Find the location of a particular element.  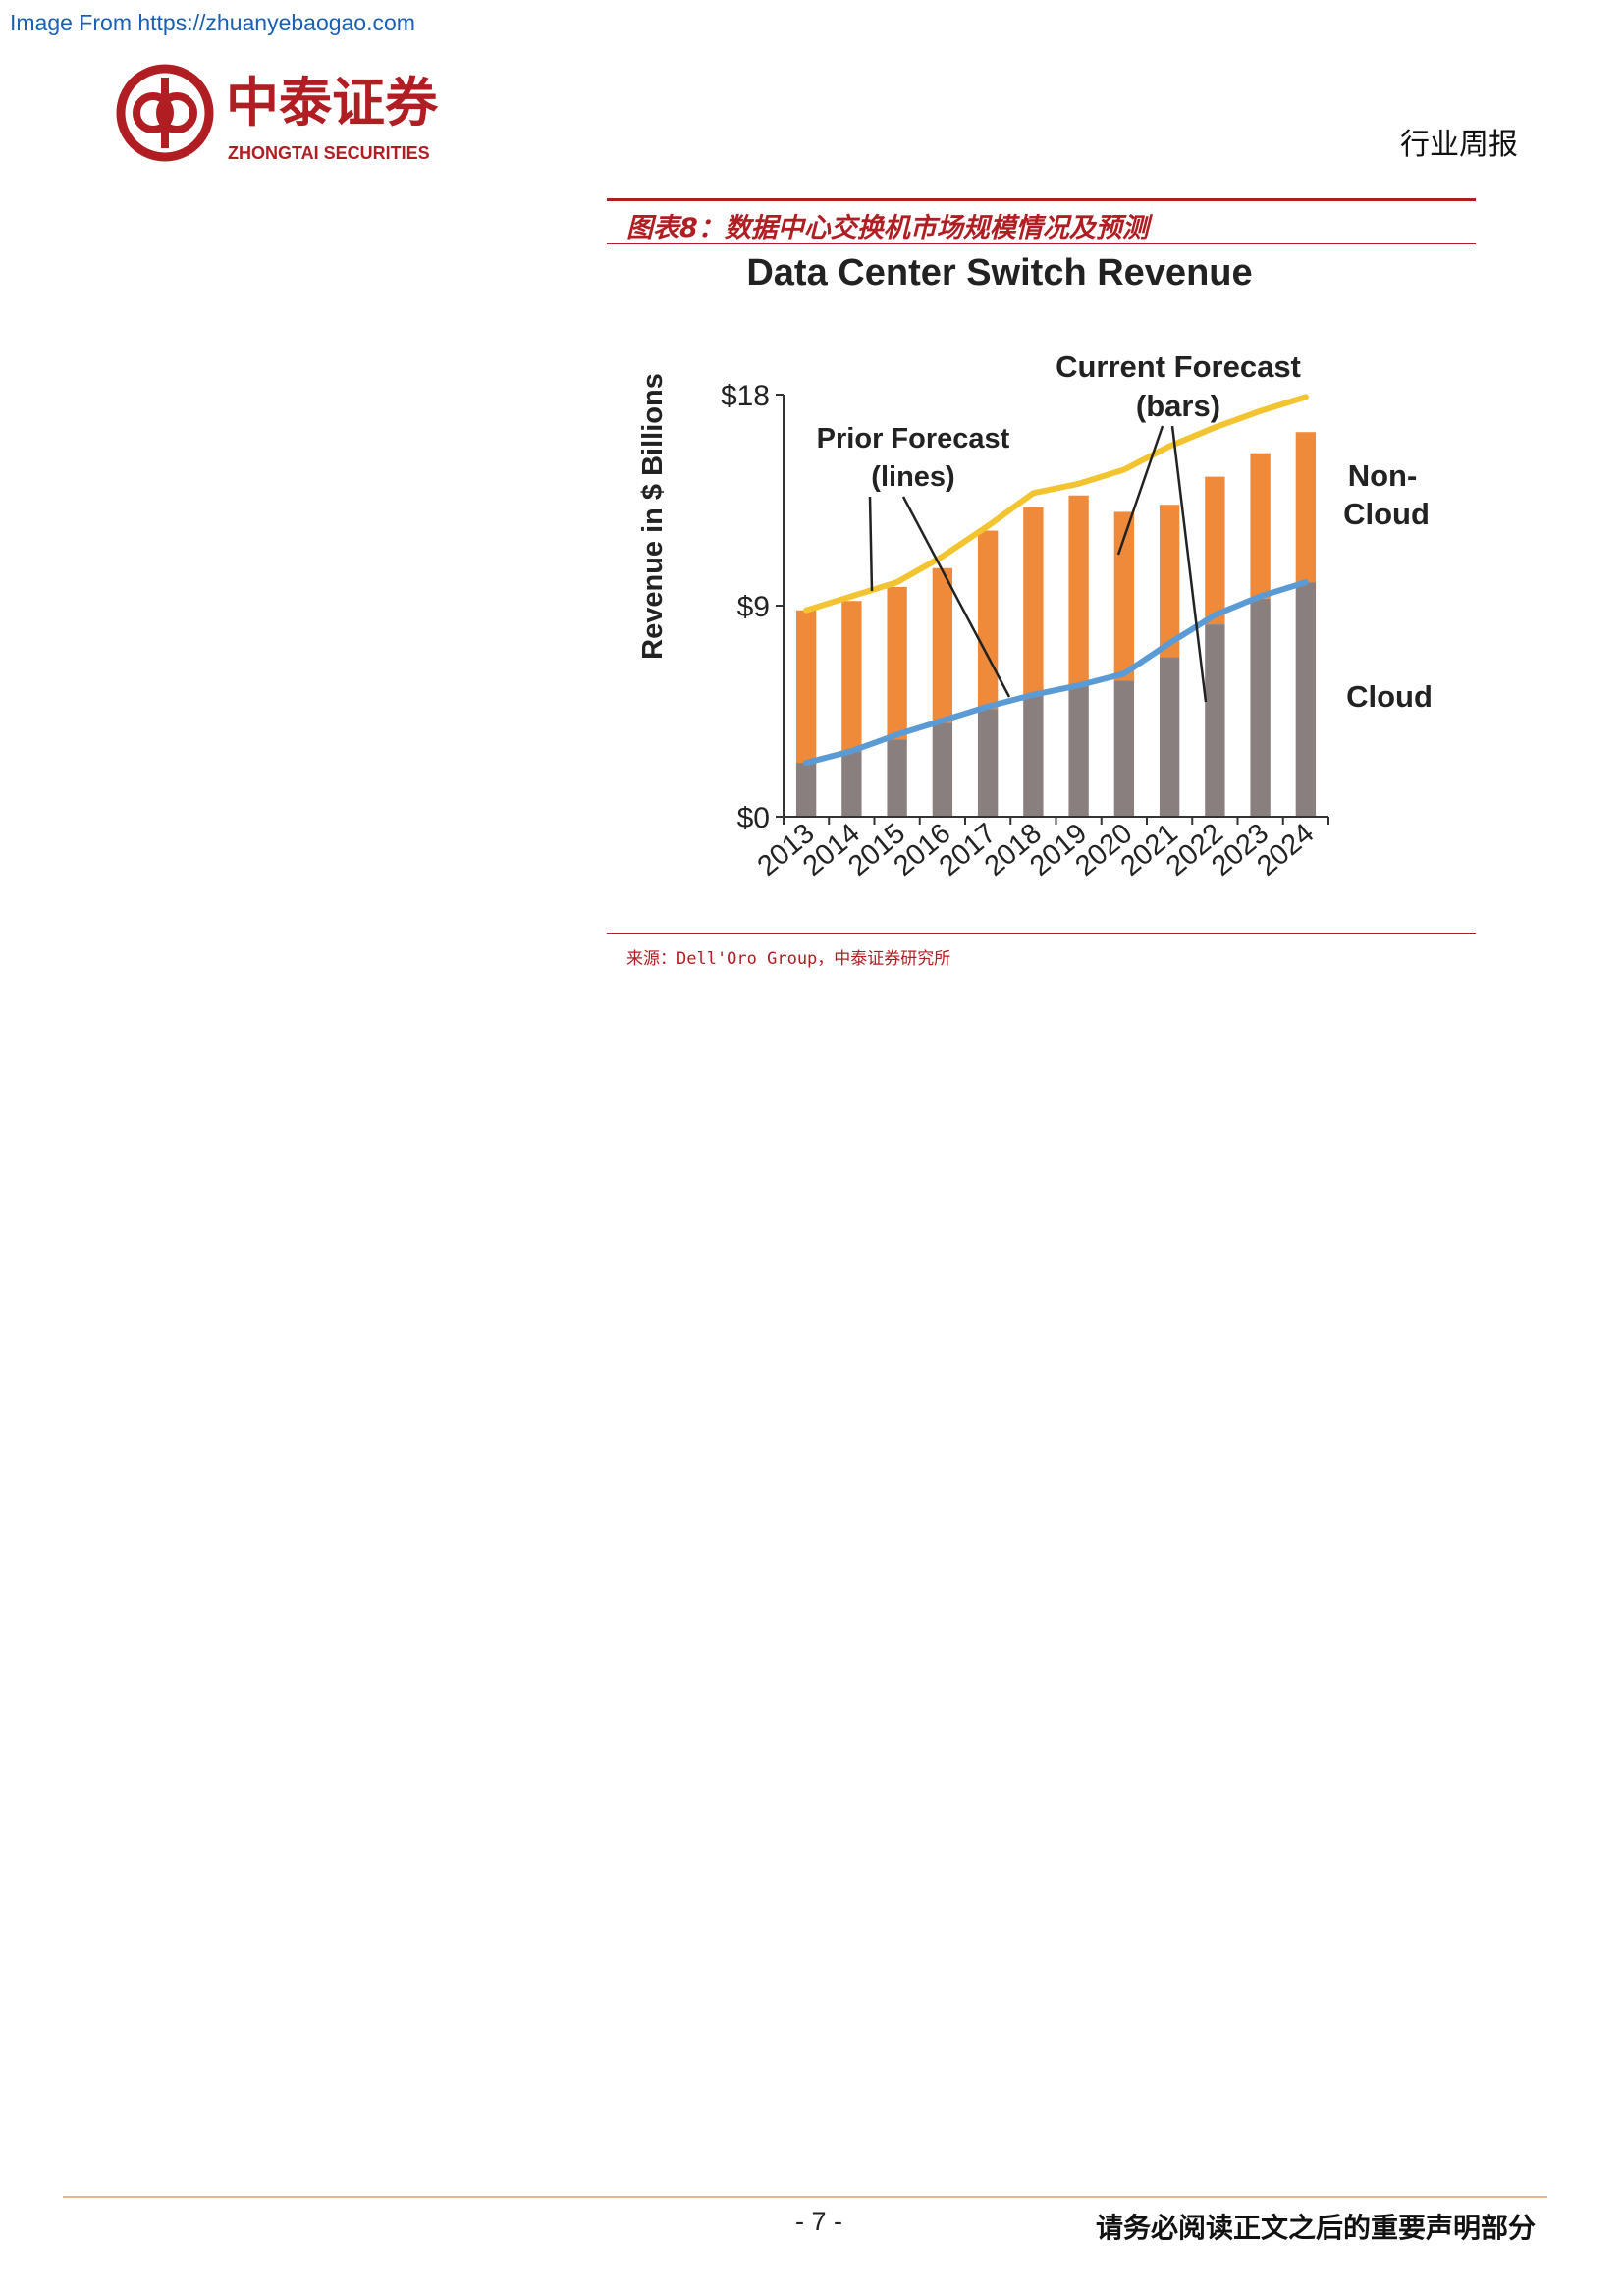

logo-en-text: ZHONGTAI SECURITIES is located at coordinates (329, 153).